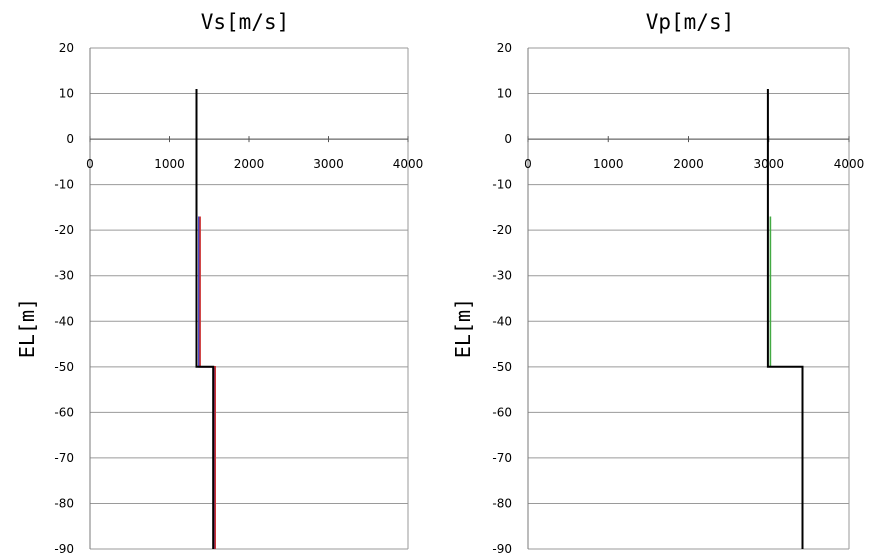 The height and width of the screenshot is (559, 878). Describe the element at coordinates (90, 164) in the screenshot. I see `vs-x-tick-label: 0` at that location.